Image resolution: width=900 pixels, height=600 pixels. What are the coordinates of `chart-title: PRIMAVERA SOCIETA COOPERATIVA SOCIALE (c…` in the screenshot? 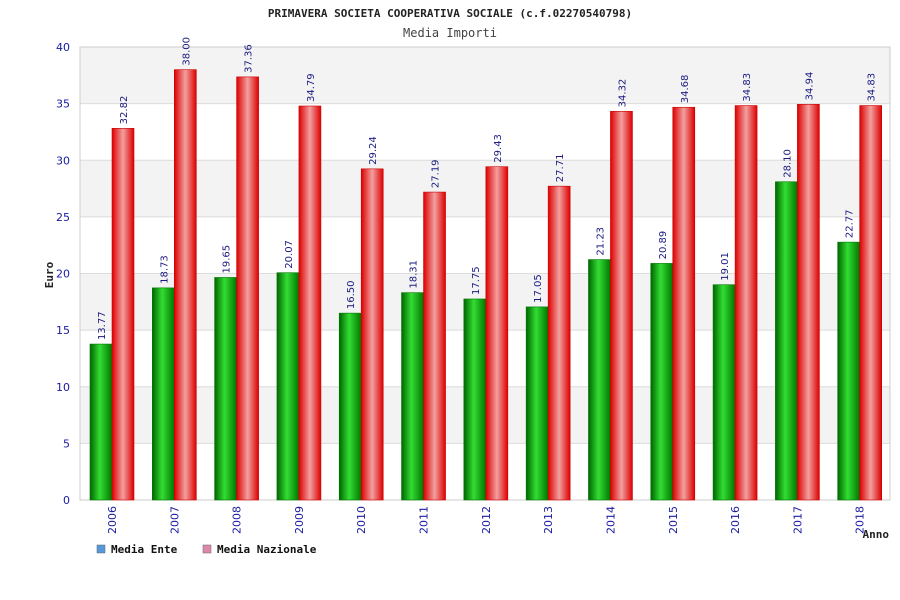 It's located at (450, 13).